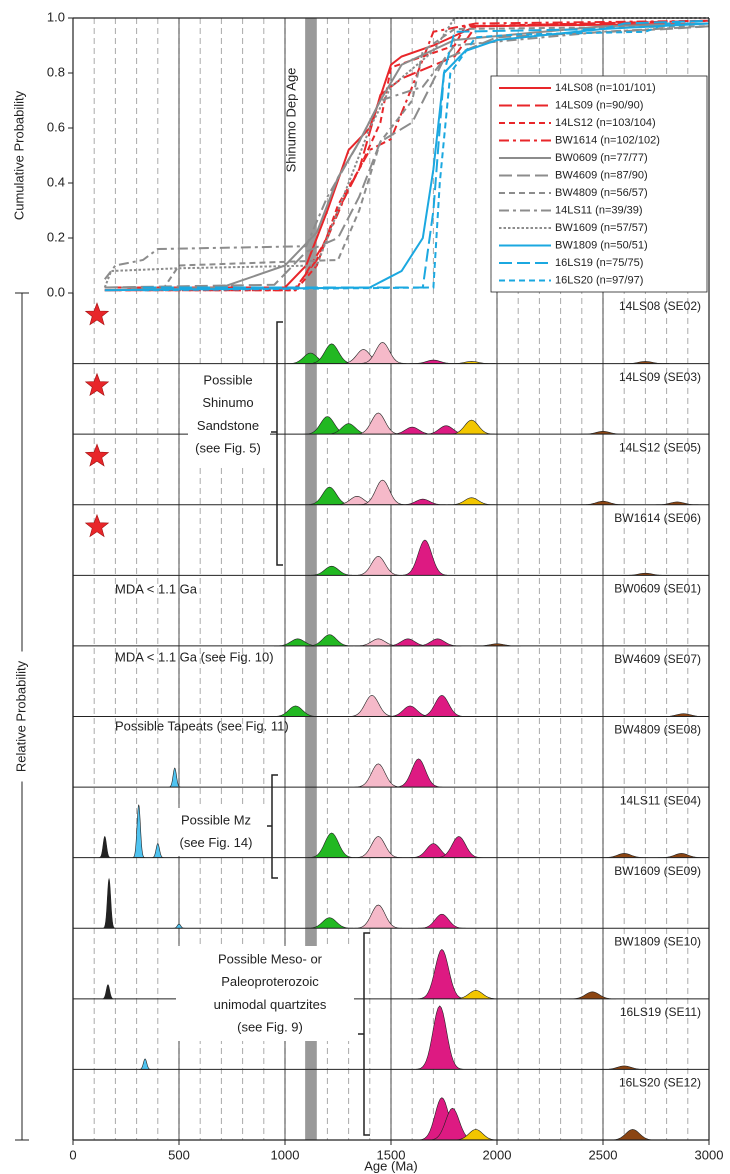 The height and width of the screenshot is (1174, 730). Describe the element at coordinates (657, 589) in the screenshot. I see `panel-label: BW0609 (SE01)` at that location.